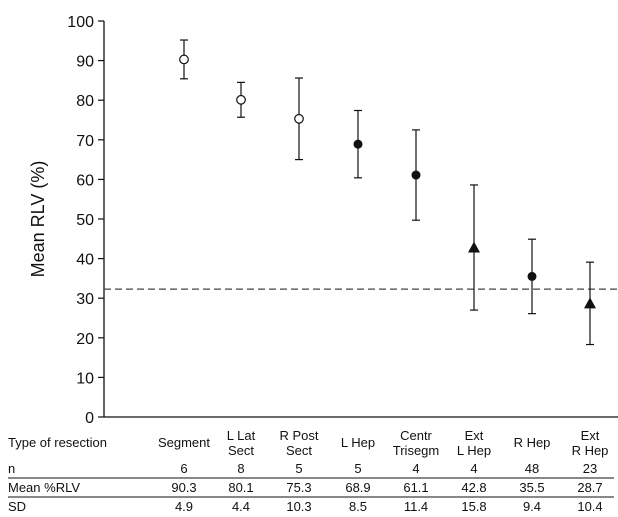 Image resolution: width=618 pixels, height=517 pixels. I want to click on table-cell: 68.9, so click(357, 487).